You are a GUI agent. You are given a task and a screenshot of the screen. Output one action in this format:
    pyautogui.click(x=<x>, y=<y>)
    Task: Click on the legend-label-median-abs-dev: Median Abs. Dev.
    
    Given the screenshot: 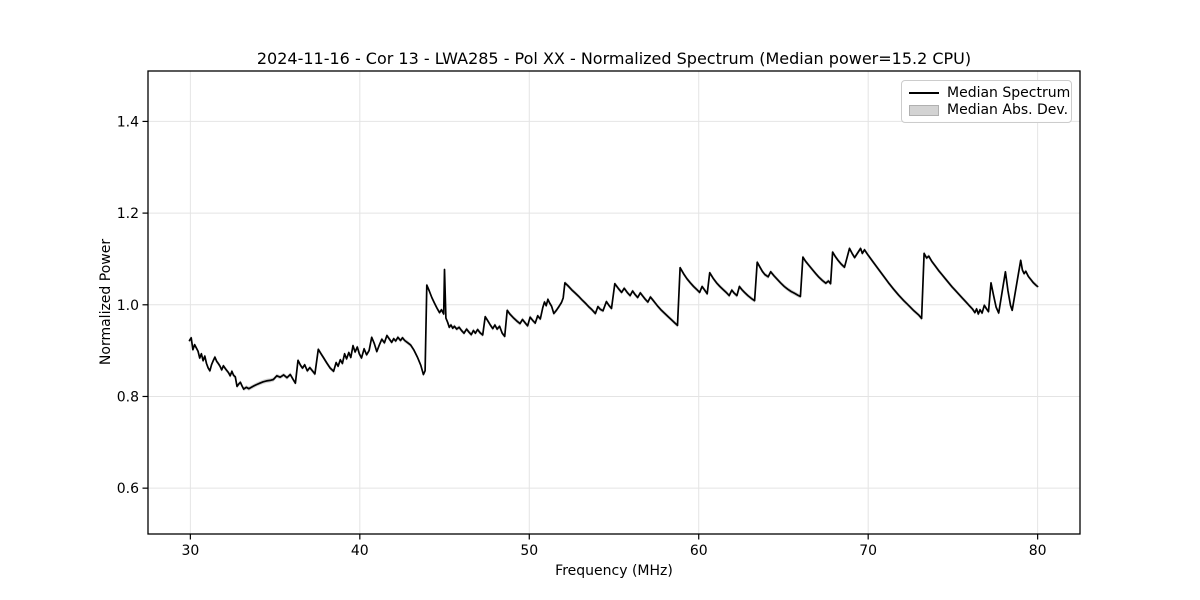 What is the action you would take?
    pyautogui.click(x=1008, y=110)
    